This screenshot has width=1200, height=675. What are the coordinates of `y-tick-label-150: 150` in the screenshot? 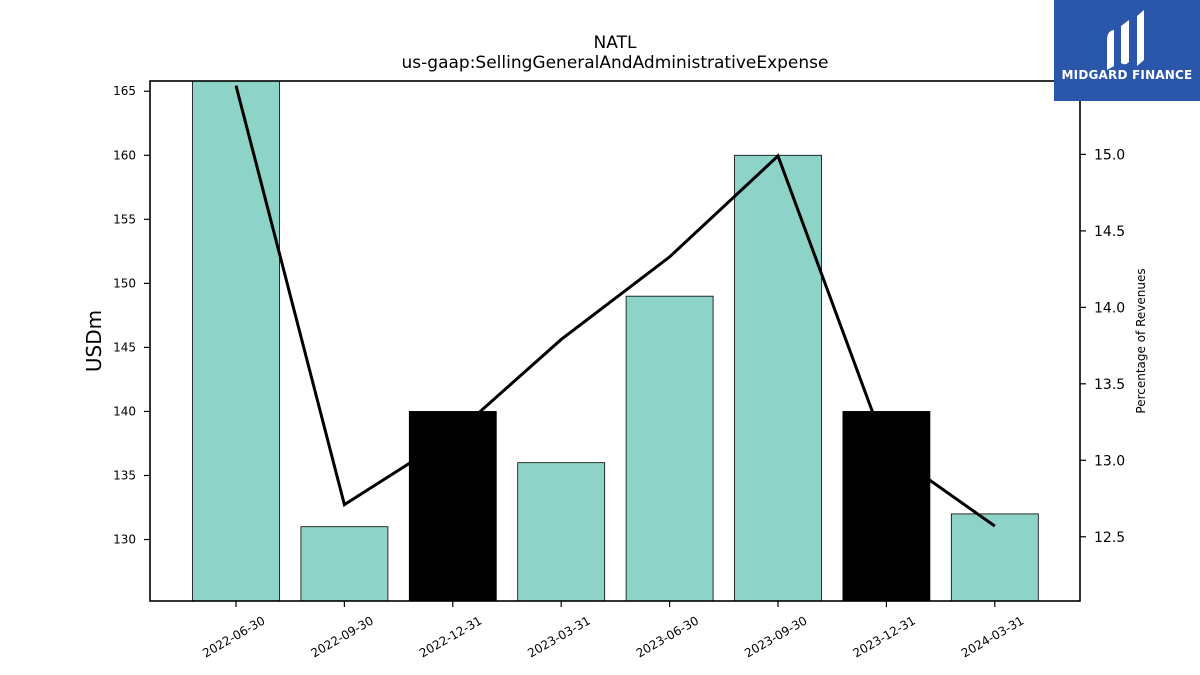 It's located at (124, 283).